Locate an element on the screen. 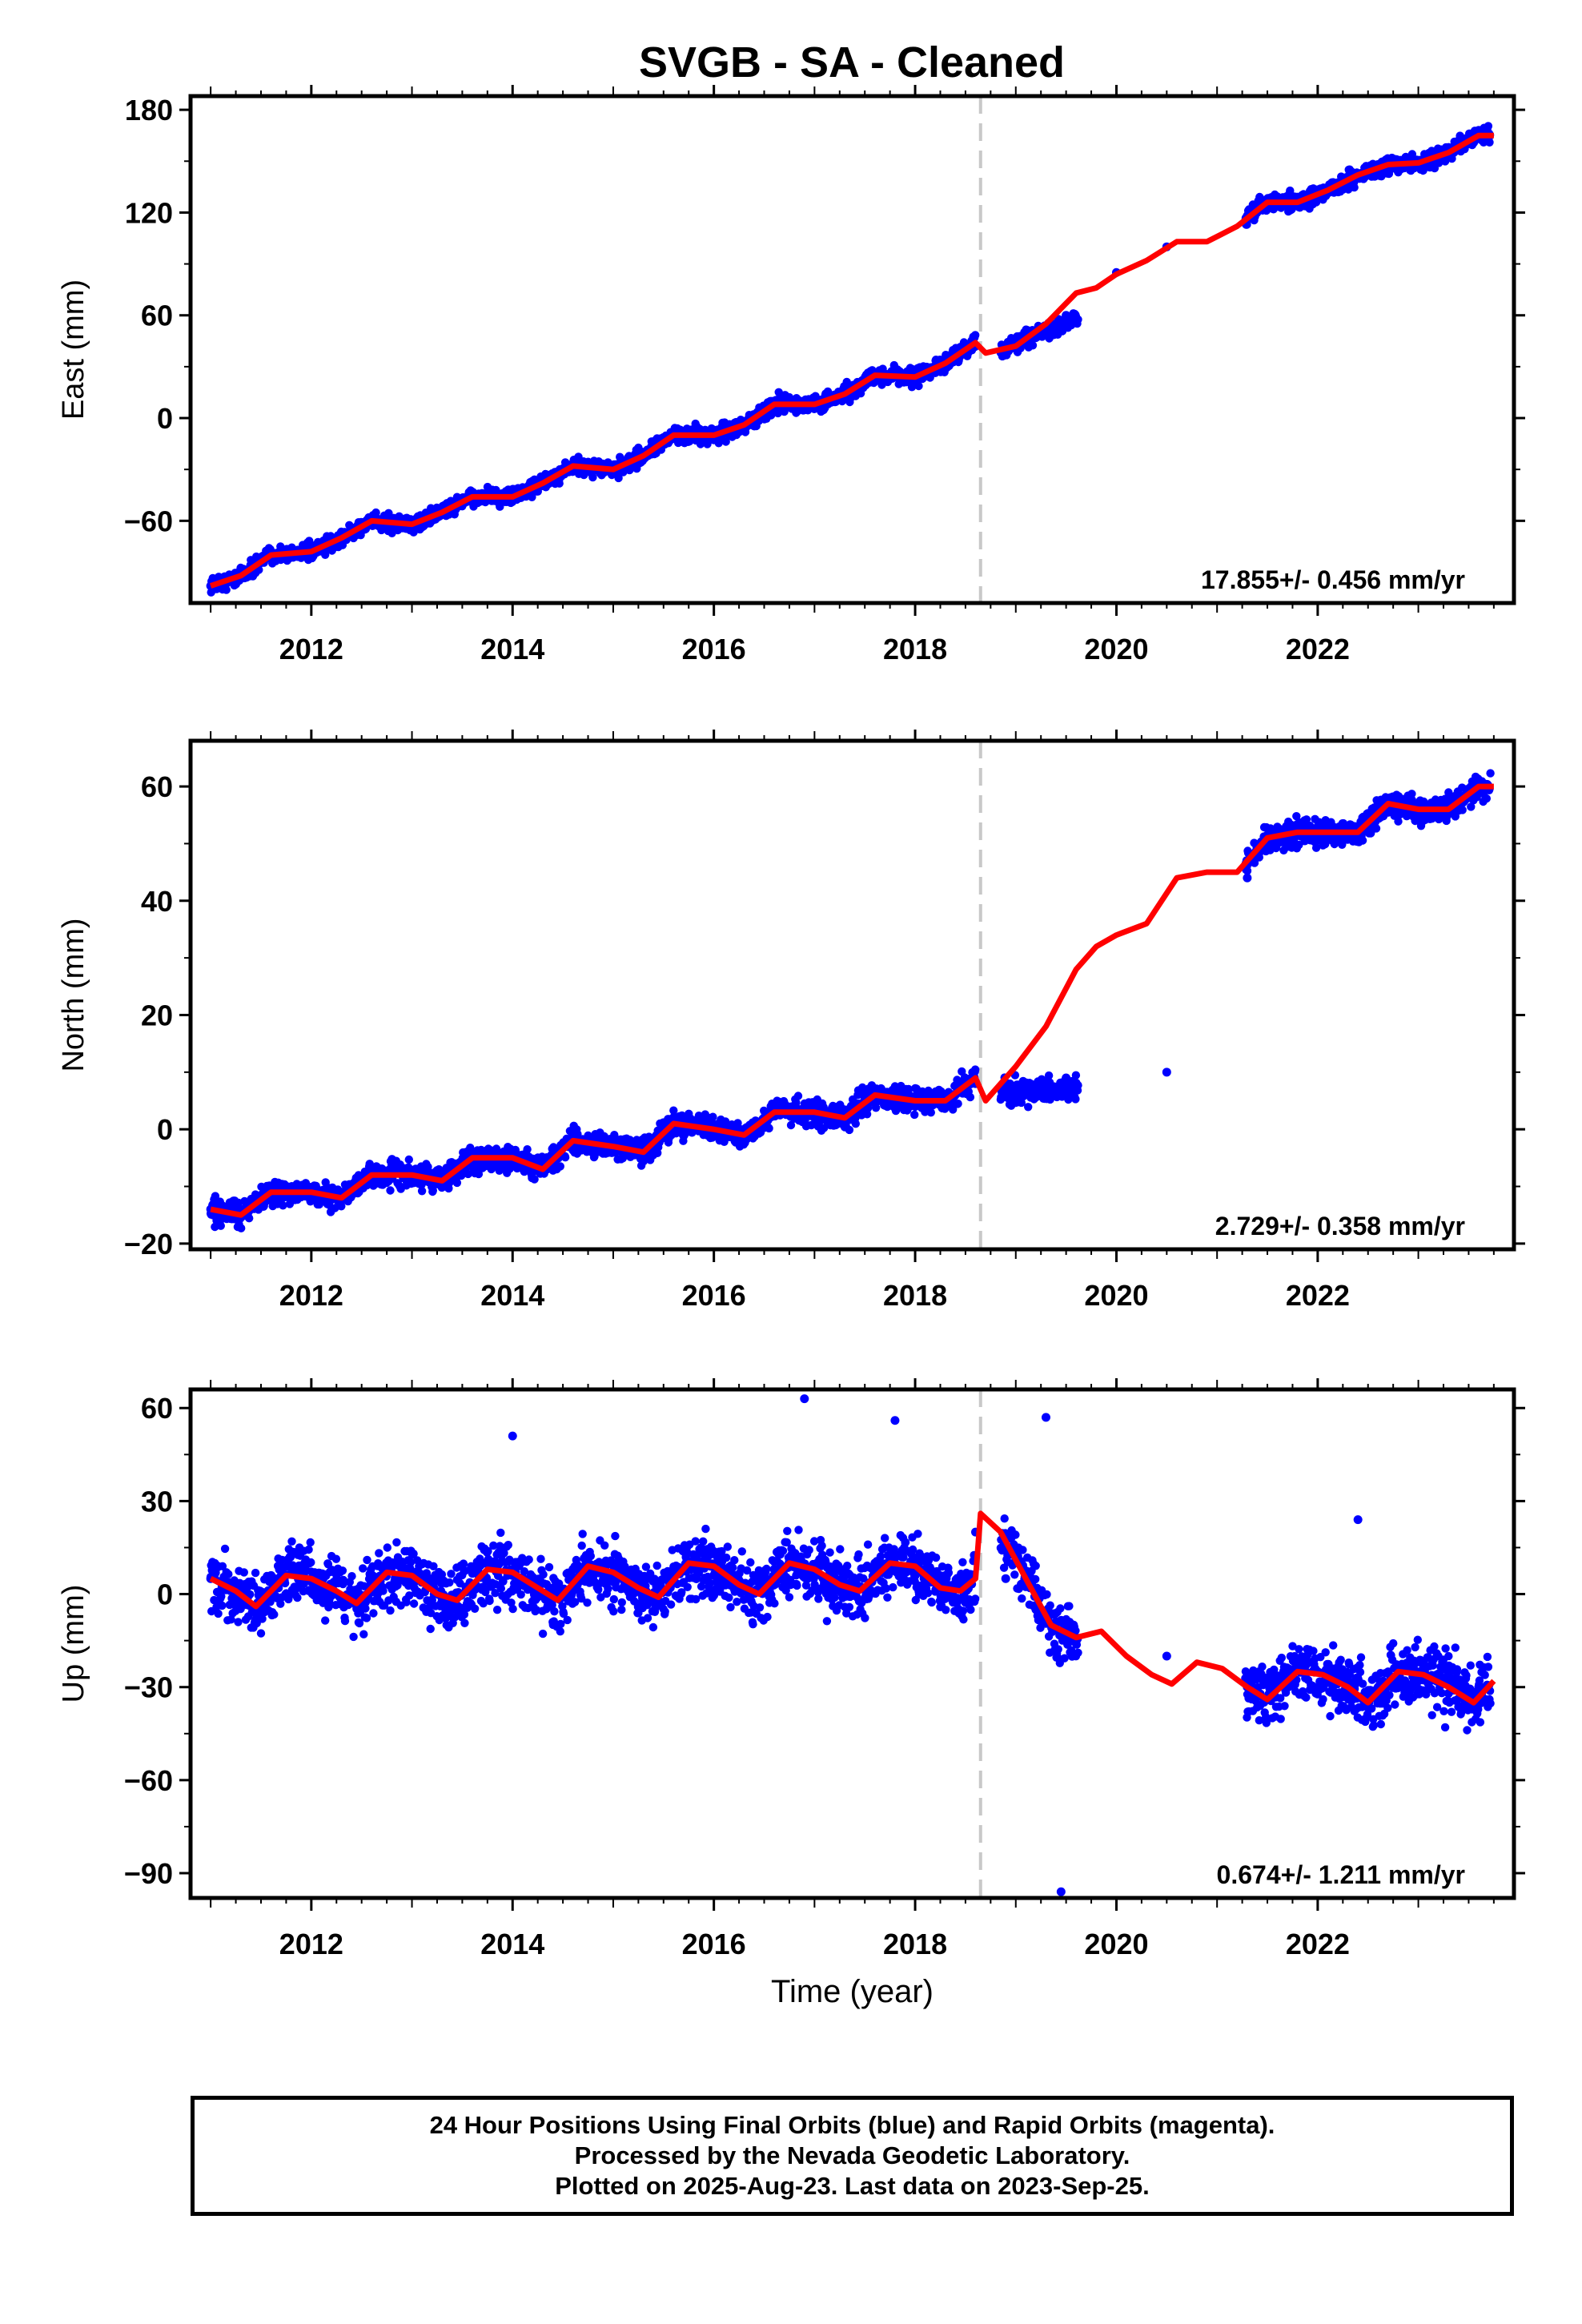 This screenshot has height=2324, width=1582. velocity-rate-label: 0.674+/- 1.211 mm/yr is located at coordinates (1341, 1875).